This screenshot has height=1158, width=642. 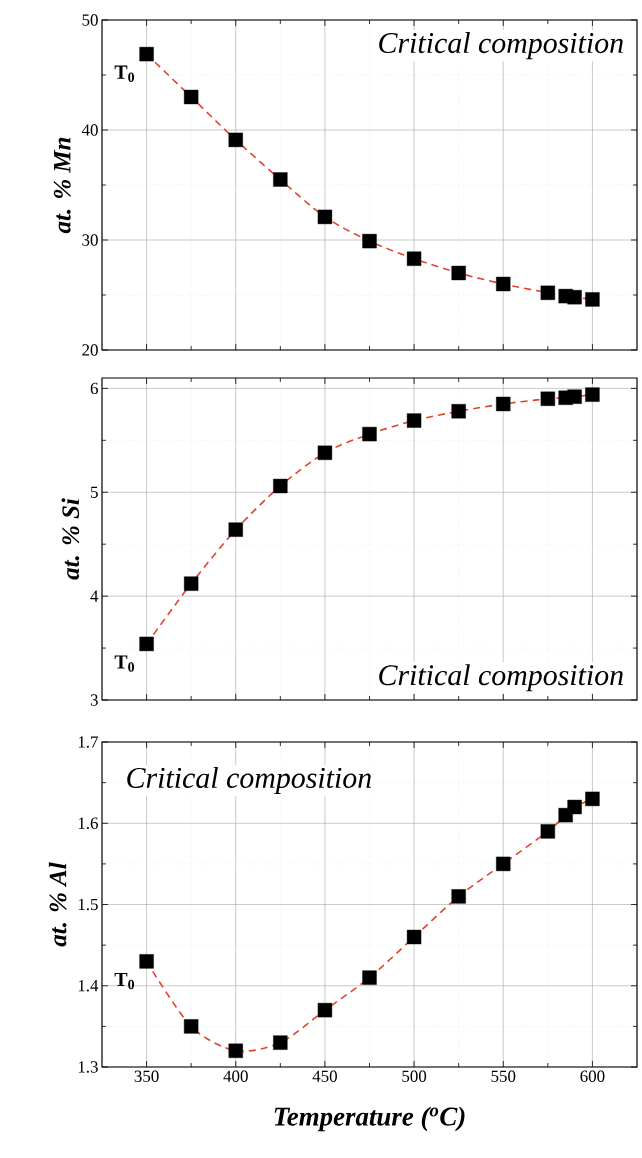 What do you see at coordinates (235, 1076) in the screenshot?
I see `x-tick-label: 400` at bounding box center [235, 1076].